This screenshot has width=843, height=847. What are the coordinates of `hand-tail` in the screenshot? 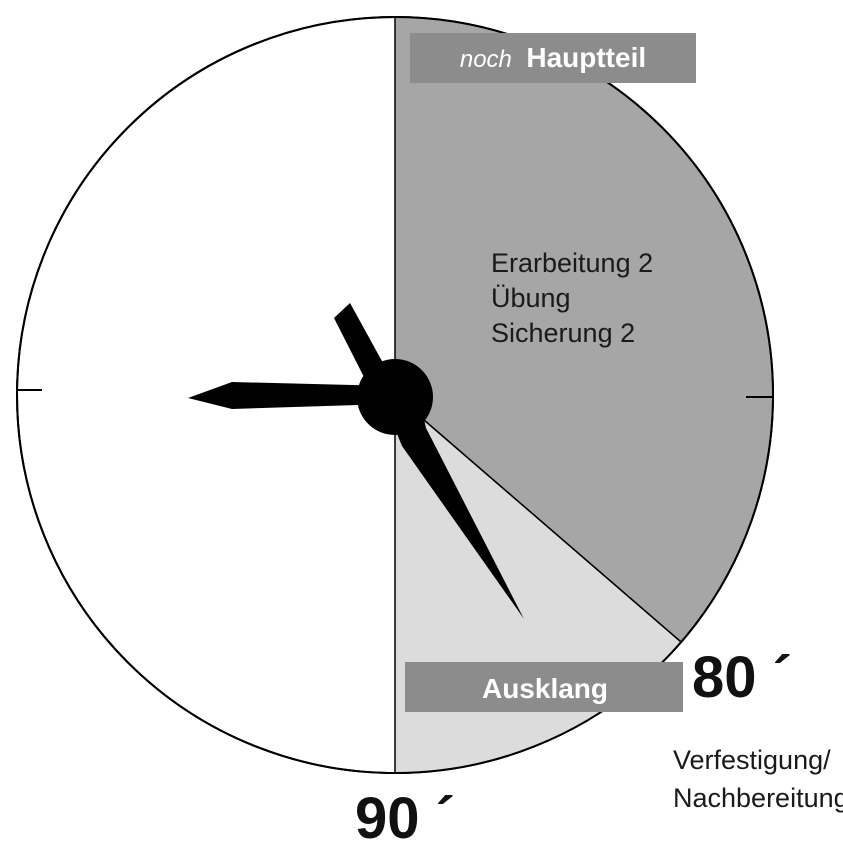 It's located at (361, 343).